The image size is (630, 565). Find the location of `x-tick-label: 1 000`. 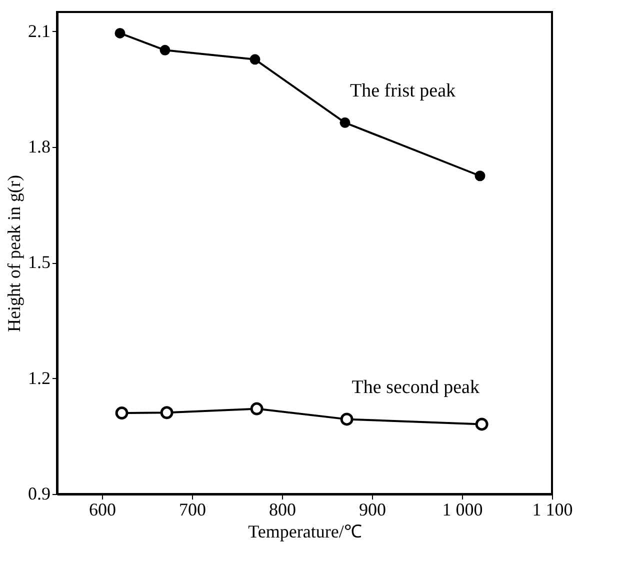

x-tick-label: 1 000 is located at coordinates (462, 510).